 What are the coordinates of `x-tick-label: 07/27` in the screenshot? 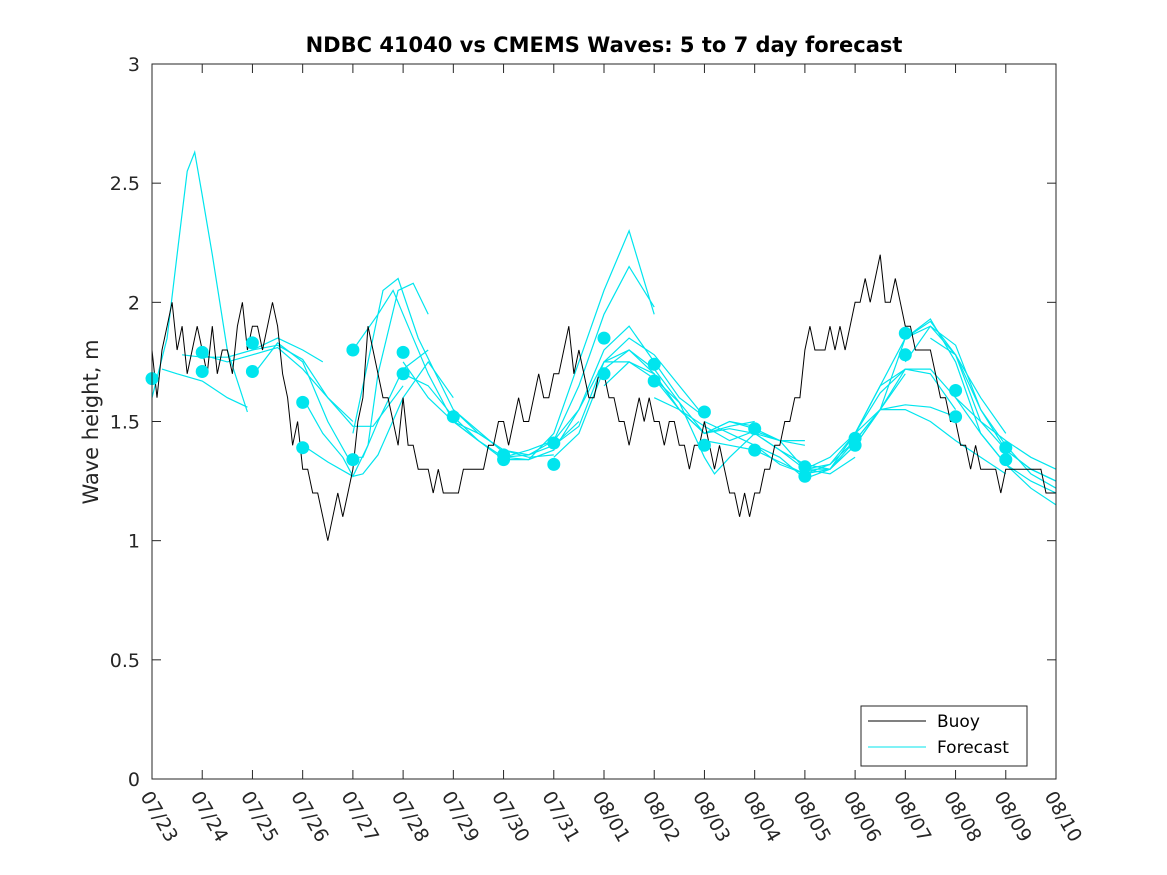 It's located at (360, 817).